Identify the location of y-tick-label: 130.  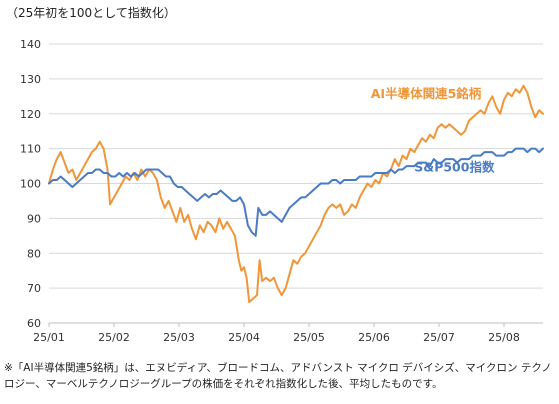
(30, 79).